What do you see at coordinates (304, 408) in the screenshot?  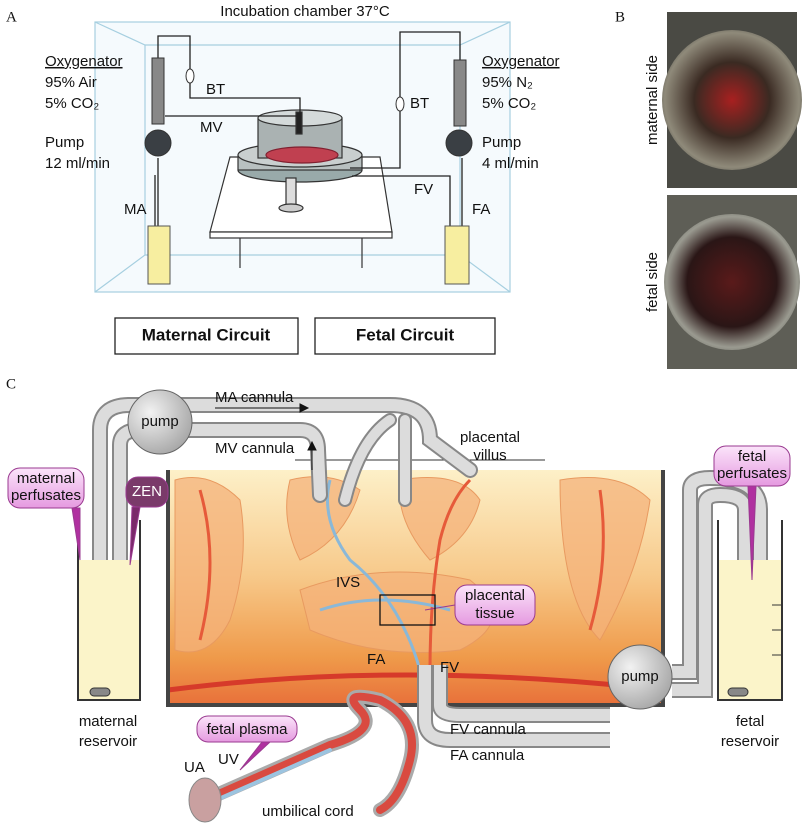 I see `arrows-part` at bounding box center [304, 408].